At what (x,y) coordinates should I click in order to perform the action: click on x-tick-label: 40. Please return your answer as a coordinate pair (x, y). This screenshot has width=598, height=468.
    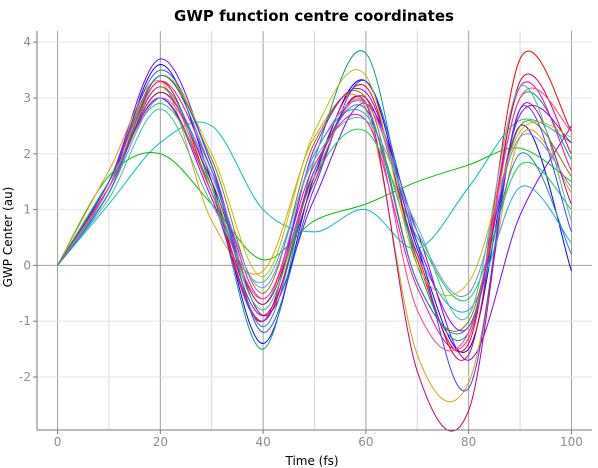
    Looking at the image, I should click on (262, 442).